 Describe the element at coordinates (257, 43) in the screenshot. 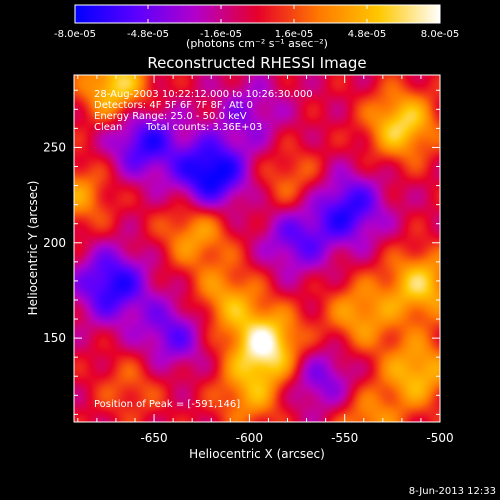

I see `colorbar-unit-label: (photons cm⁻² s⁻¹ asec⁻²)` at that location.